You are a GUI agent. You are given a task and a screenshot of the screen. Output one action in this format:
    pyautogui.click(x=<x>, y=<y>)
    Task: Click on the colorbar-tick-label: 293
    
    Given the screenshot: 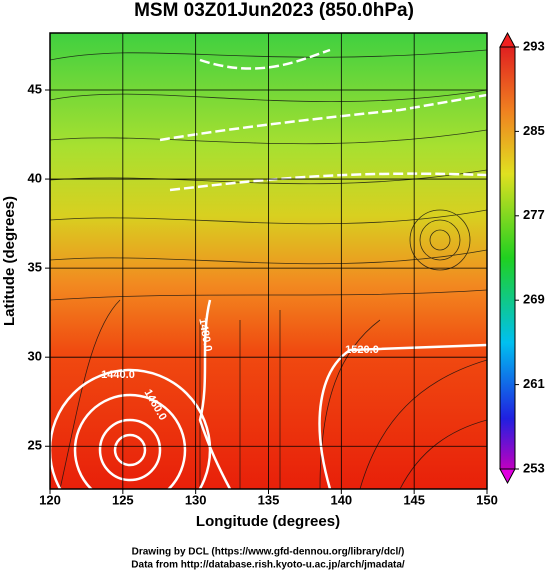 What is the action you would take?
    pyautogui.click(x=534, y=45)
    